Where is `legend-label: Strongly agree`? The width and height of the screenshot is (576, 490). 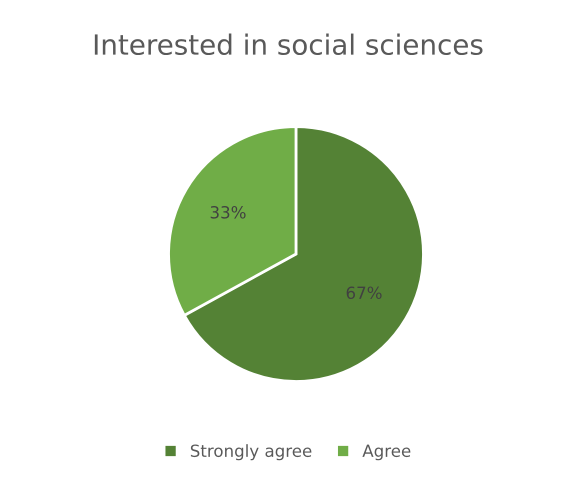 legend-label: Strongly agree is located at coordinates (251, 452).